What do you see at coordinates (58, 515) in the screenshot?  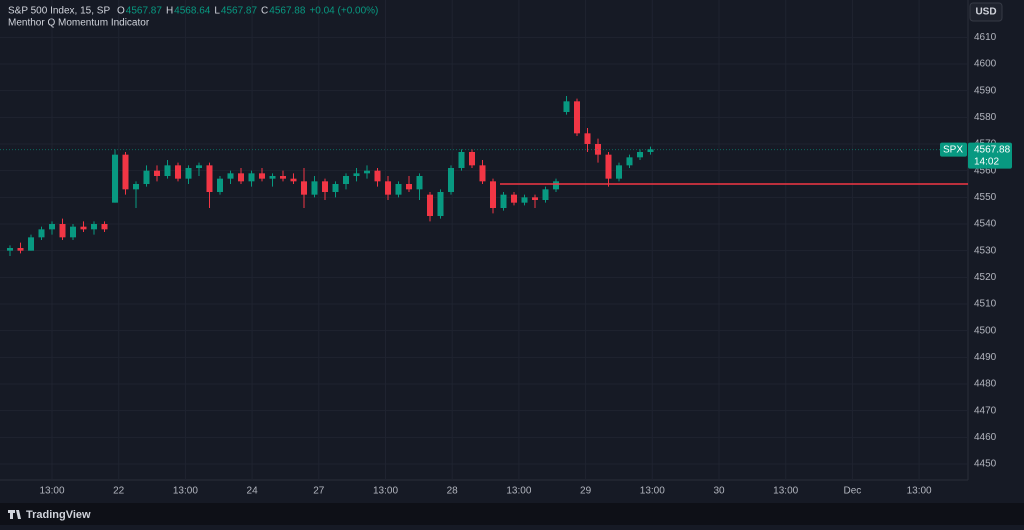 I see `brand: TradingView` at bounding box center [58, 515].